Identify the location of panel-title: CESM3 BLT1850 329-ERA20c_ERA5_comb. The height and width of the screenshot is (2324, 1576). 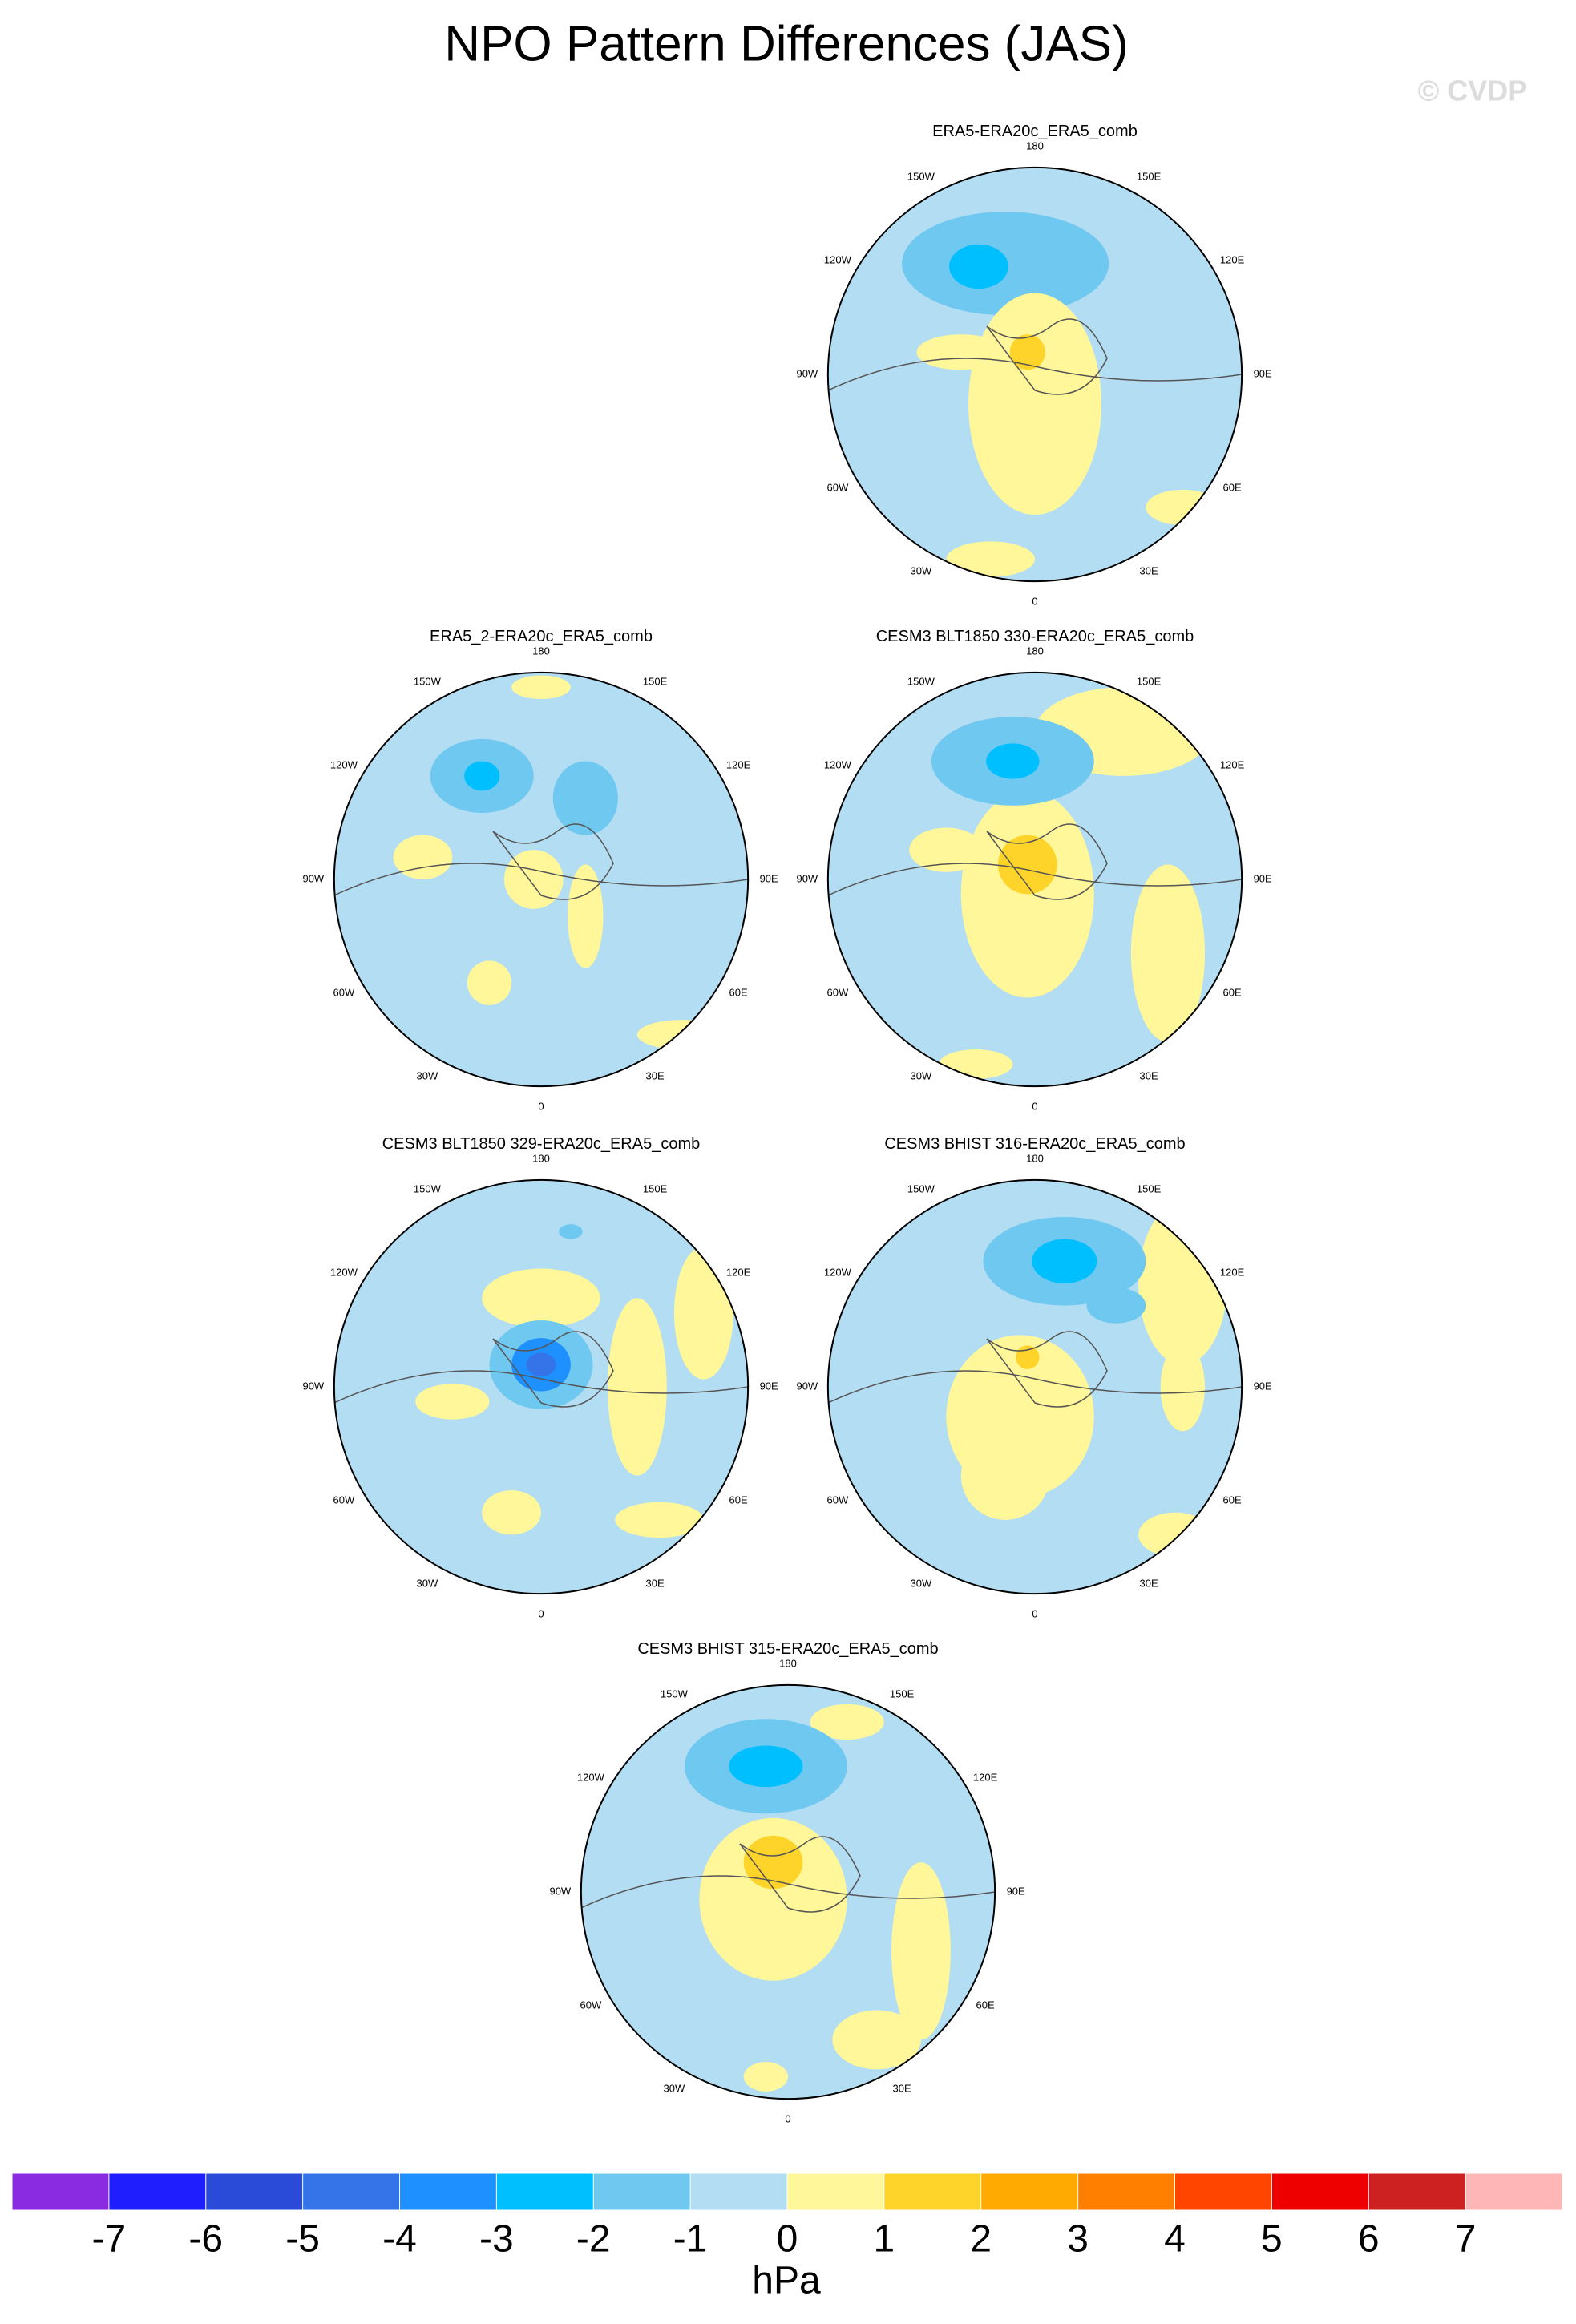
(541, 1144).